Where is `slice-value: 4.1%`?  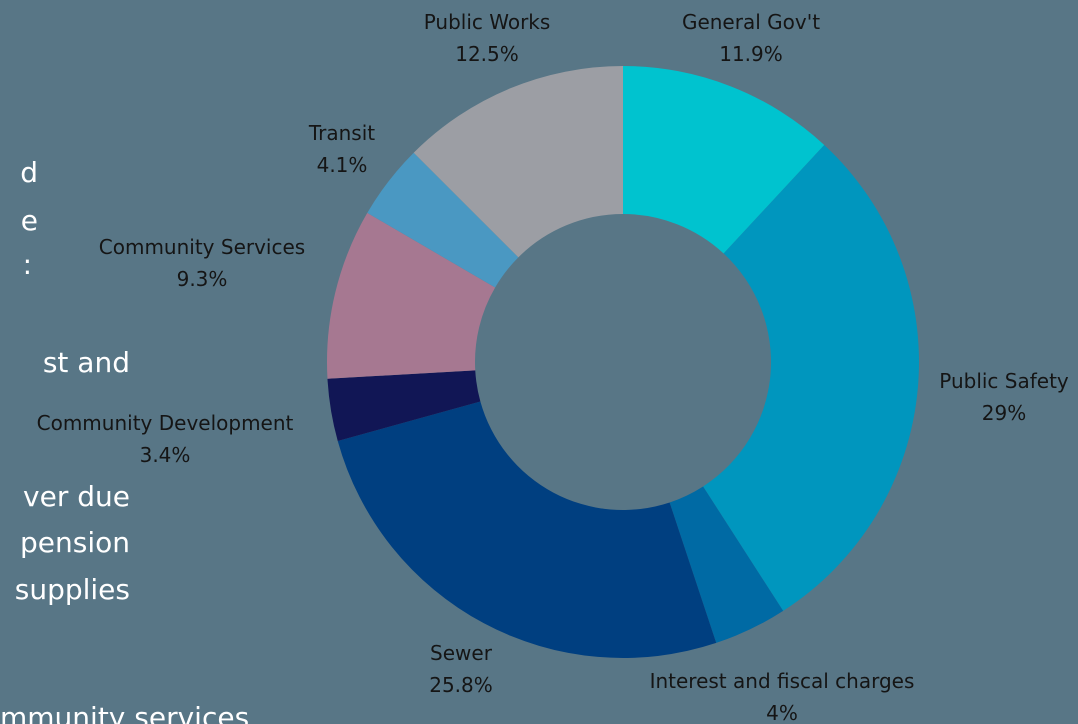
slice-value: 4.1% is located at coordinates (342, 165).